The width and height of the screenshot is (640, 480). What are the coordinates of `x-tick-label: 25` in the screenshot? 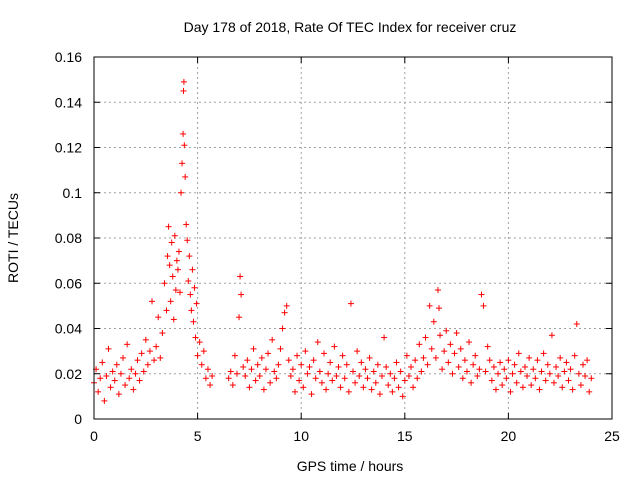 It's located at (612, 436).